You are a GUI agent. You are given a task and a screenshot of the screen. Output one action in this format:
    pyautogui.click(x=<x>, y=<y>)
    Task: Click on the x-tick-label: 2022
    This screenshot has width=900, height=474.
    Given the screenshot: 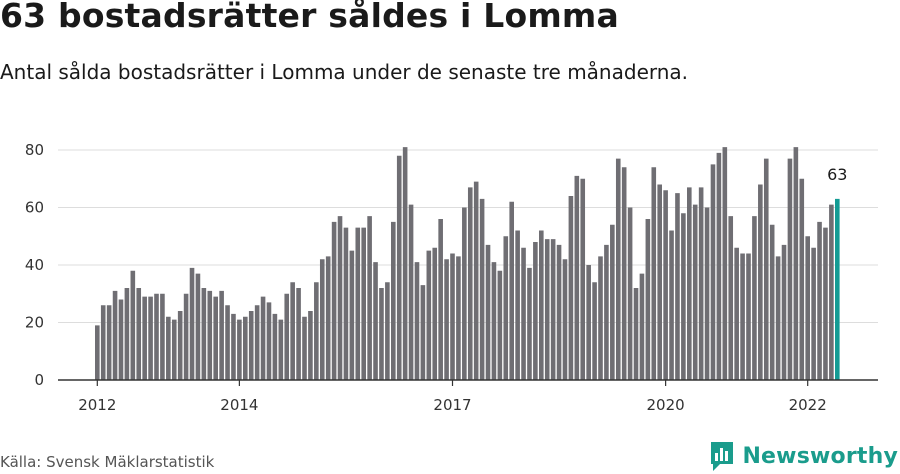 What is the action you would take?
    pyautogui.click(x=808, y=405)
    